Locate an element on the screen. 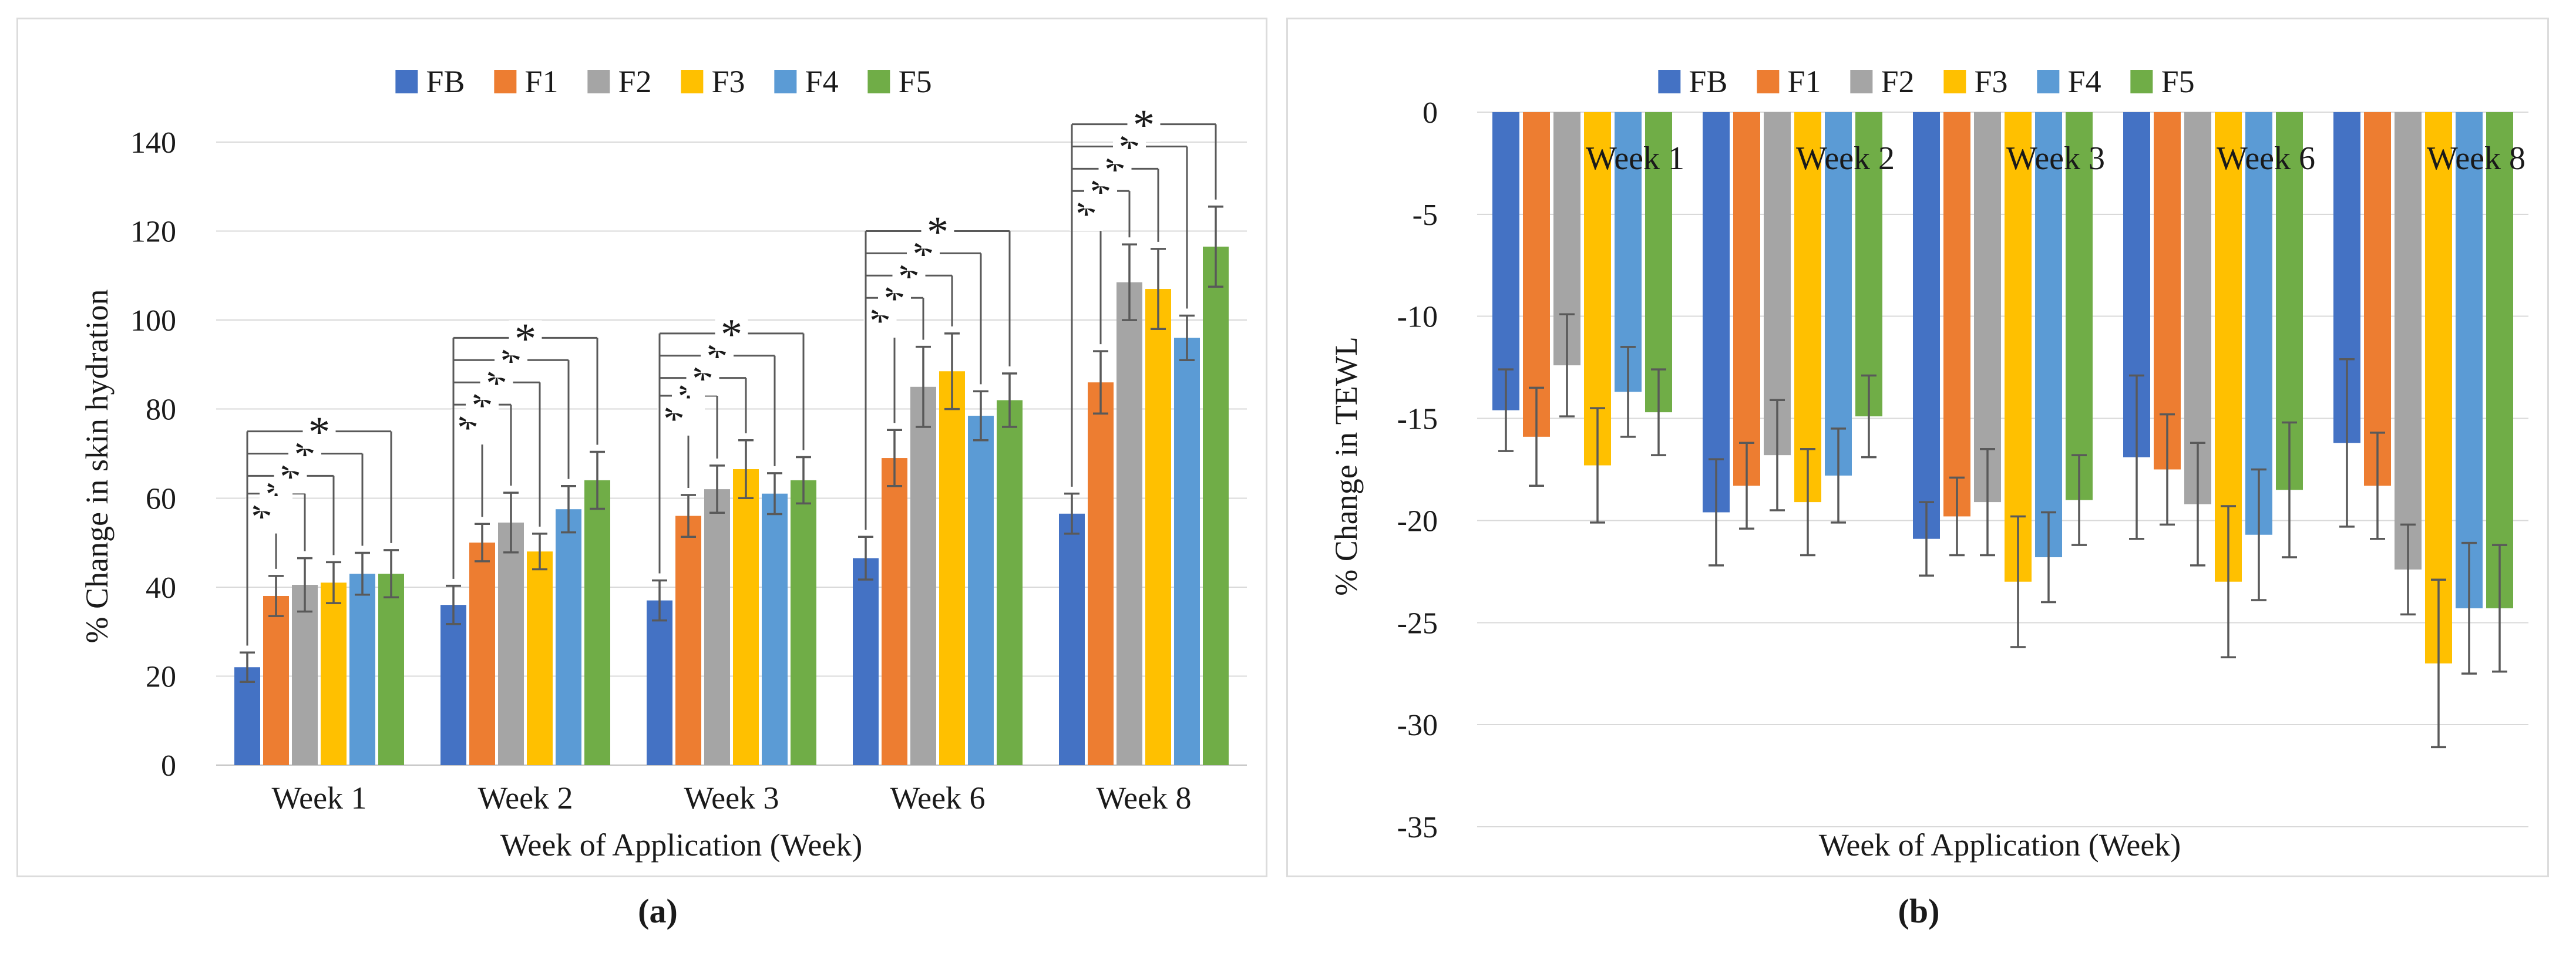 The image size is (2576, 953). significance-asterisk-hydration-5-F5: * is located at coordinates (1144, 126).